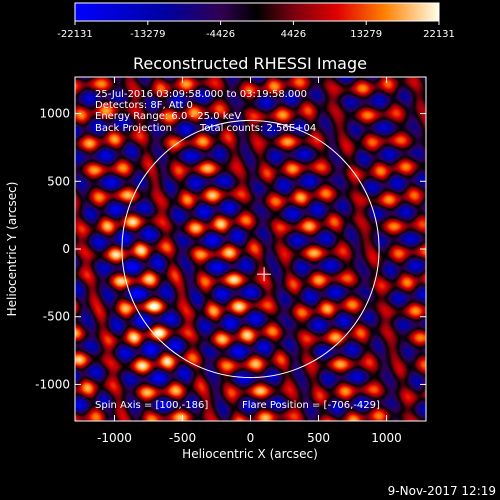 The image size is (500, 500). I want to click on colorbar-tick-label: 4426, so click(293, 34).